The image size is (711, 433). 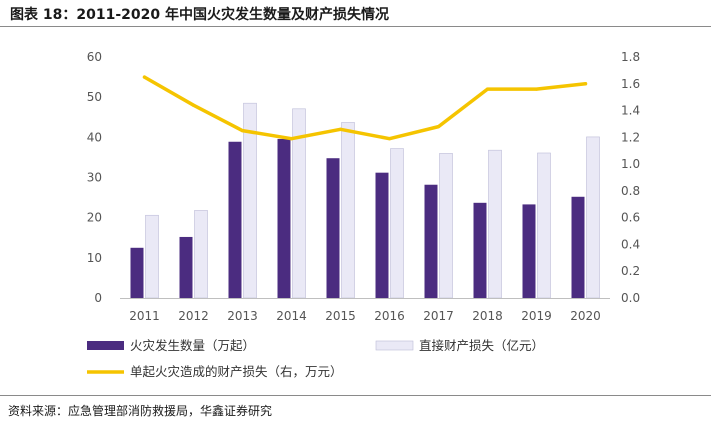 I want to click on x-tick-label: 2018, so click(x=487, y=316).